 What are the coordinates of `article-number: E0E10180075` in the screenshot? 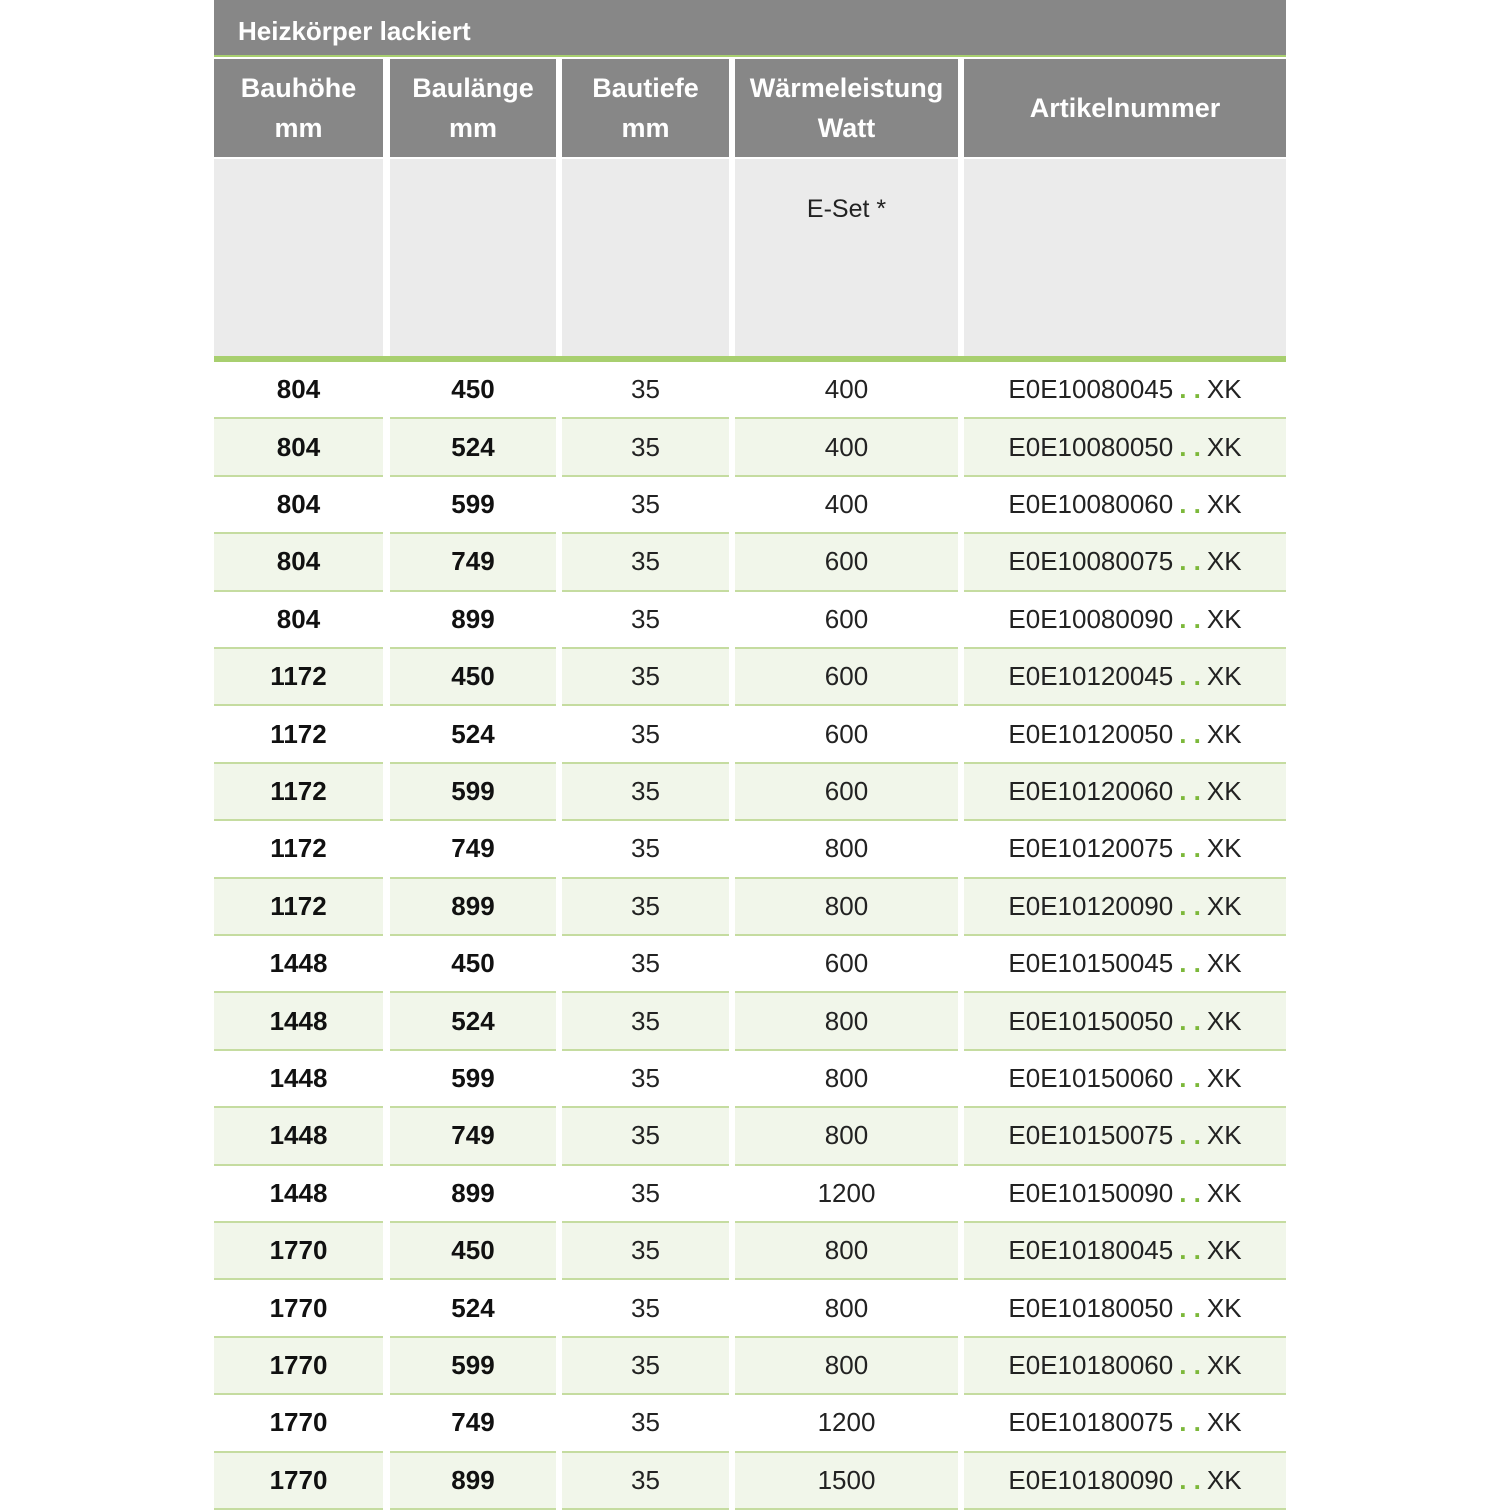 It's located at (1091, 1422).